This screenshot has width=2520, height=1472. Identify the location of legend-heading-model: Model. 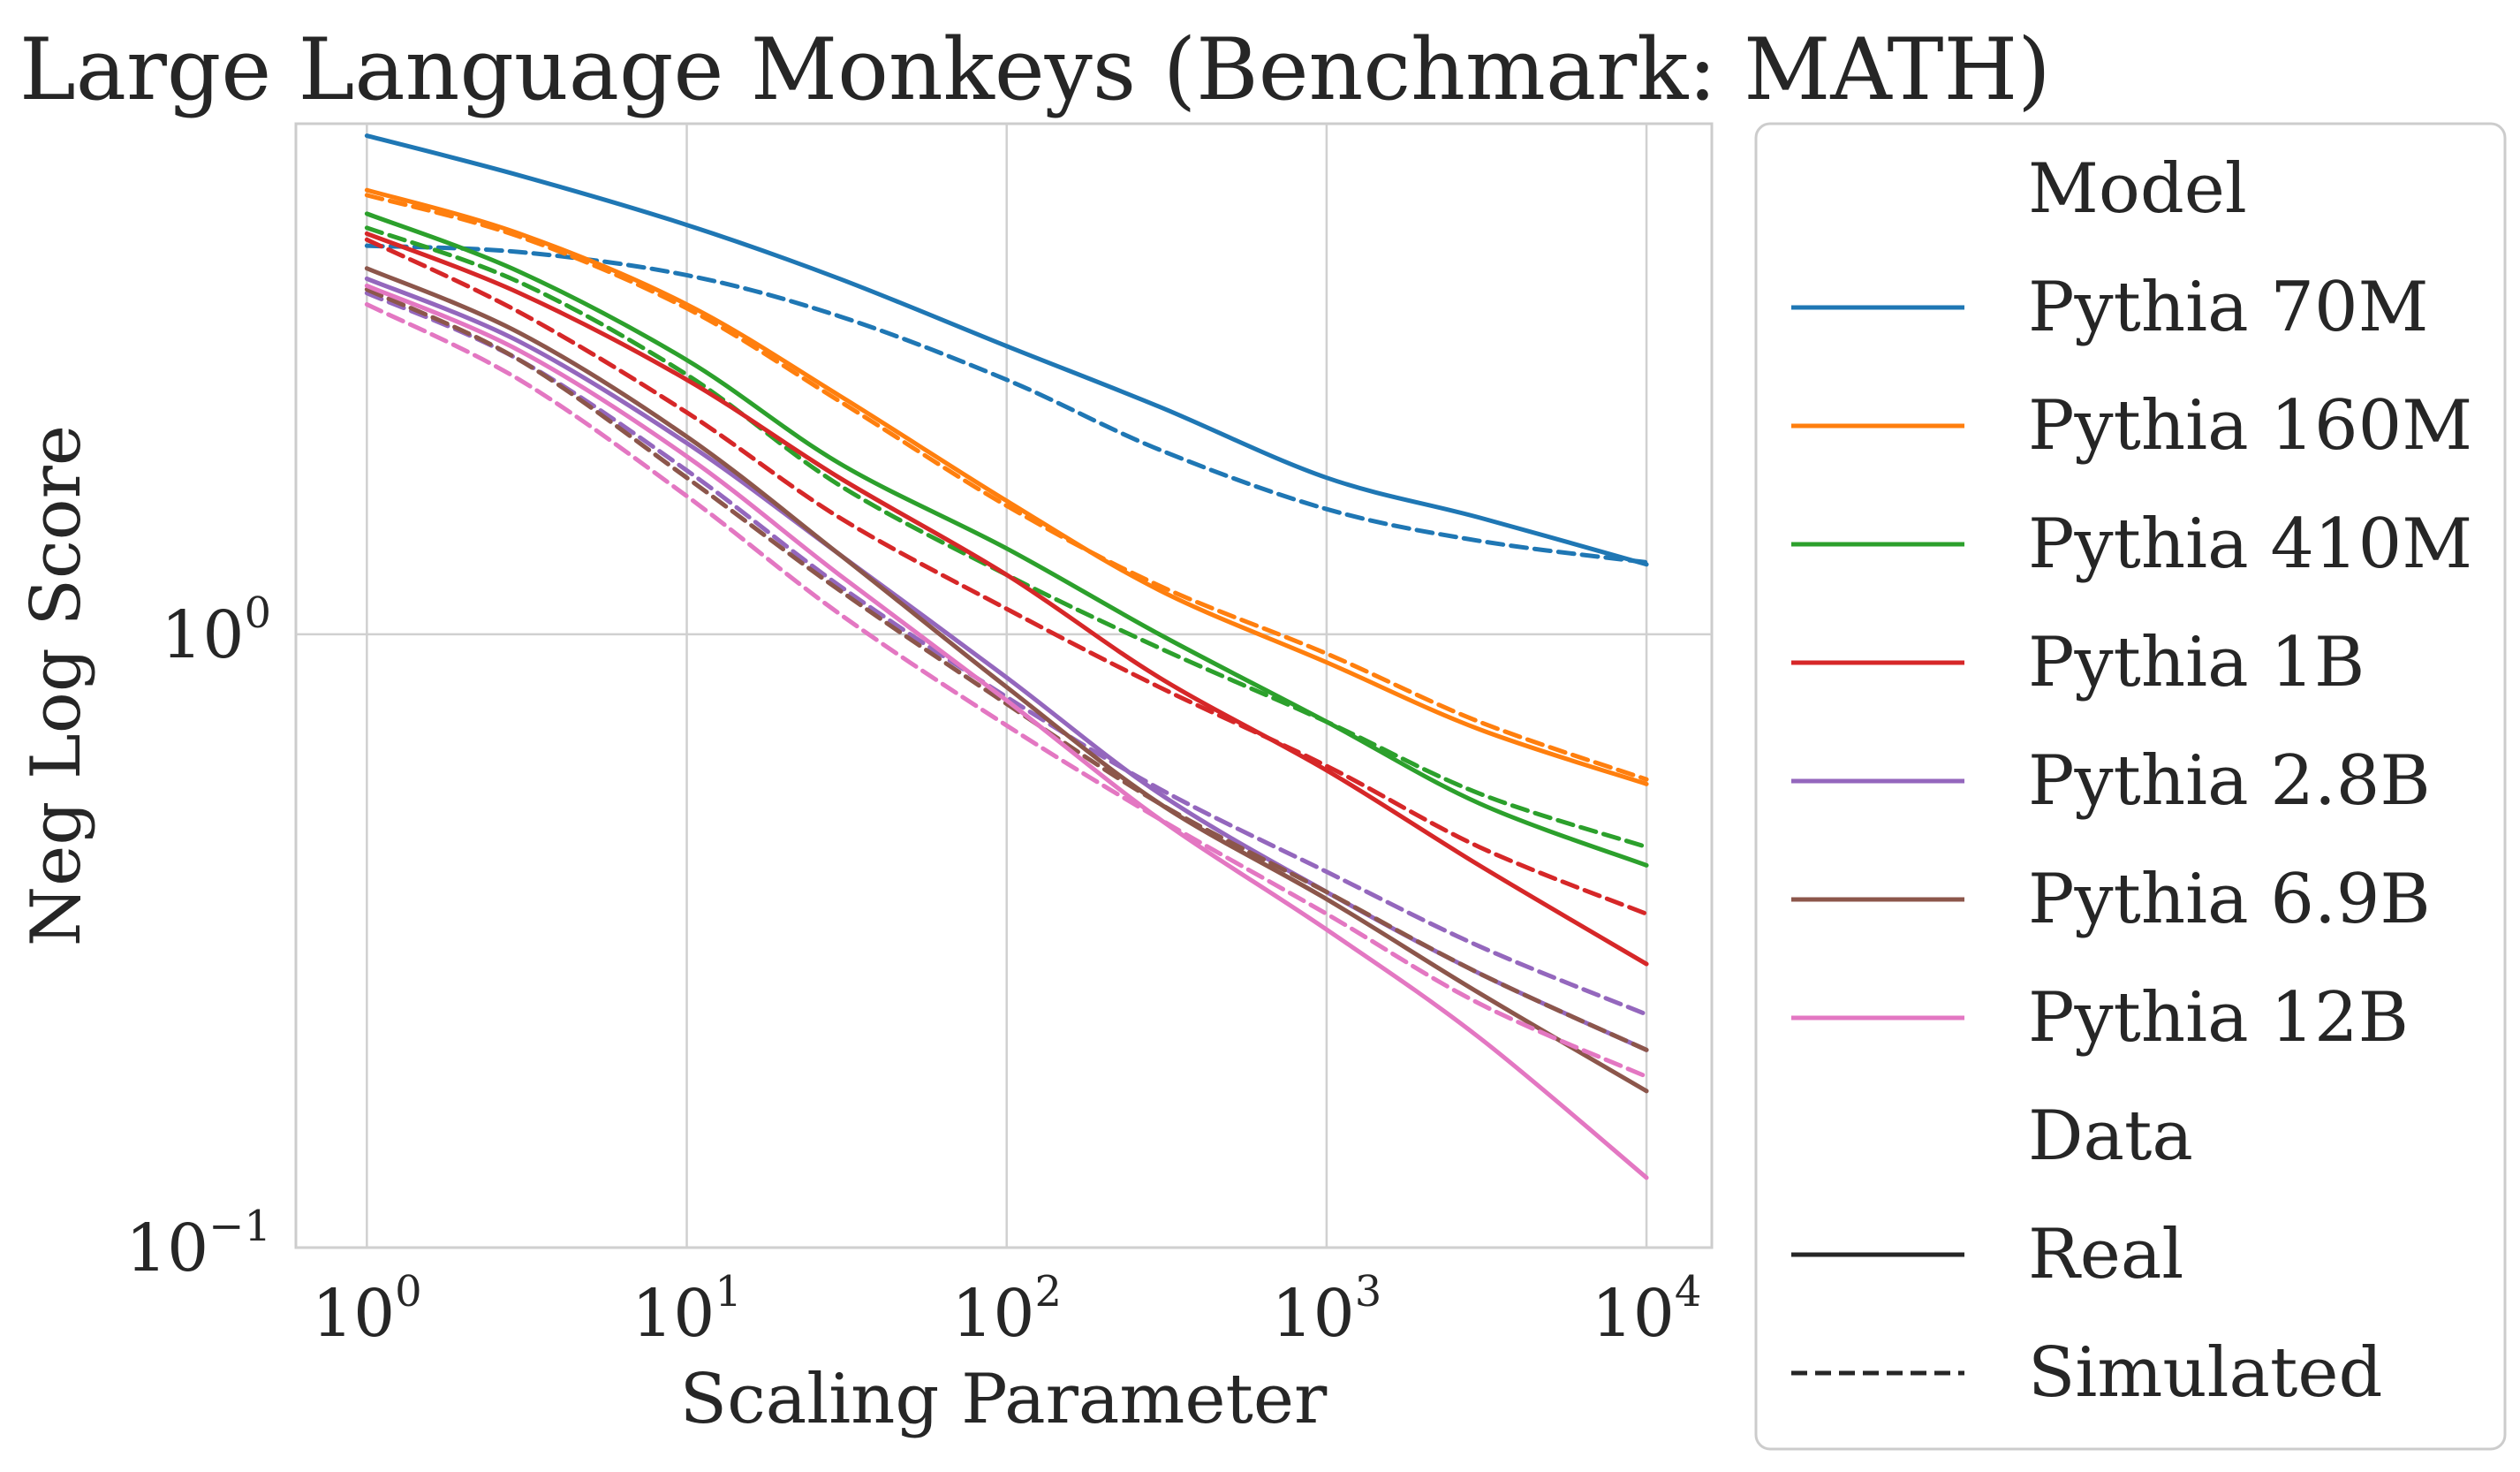
(2137, 189).